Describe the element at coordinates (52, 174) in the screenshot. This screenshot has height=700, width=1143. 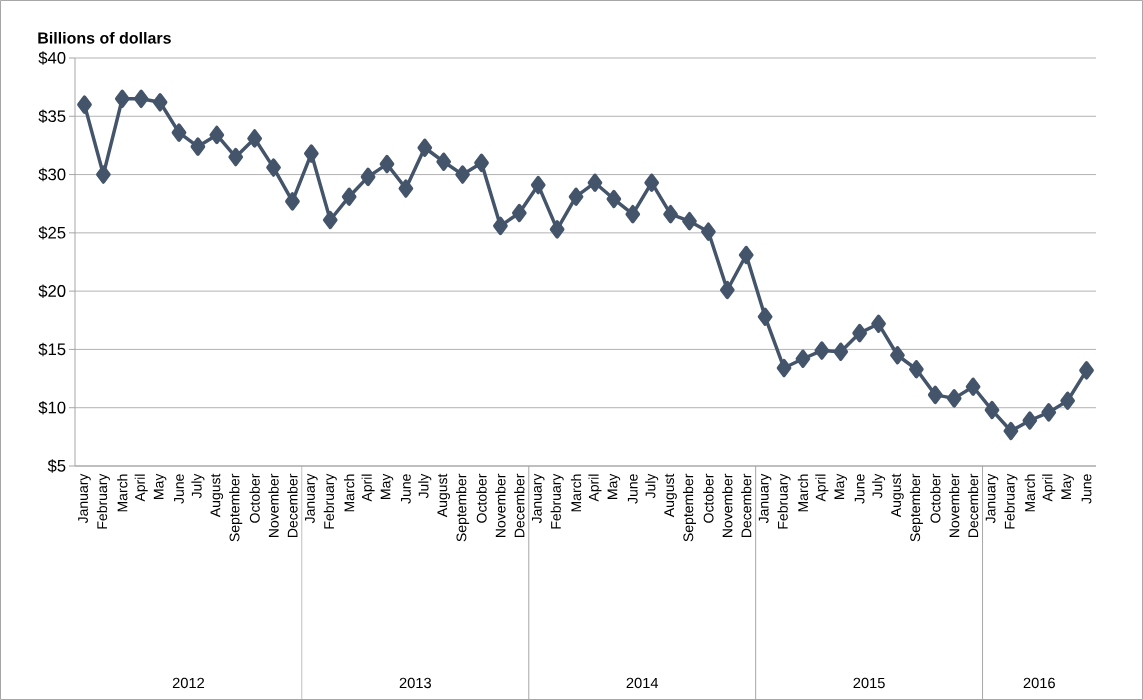
I see `y-tick-label: $30` at that location.